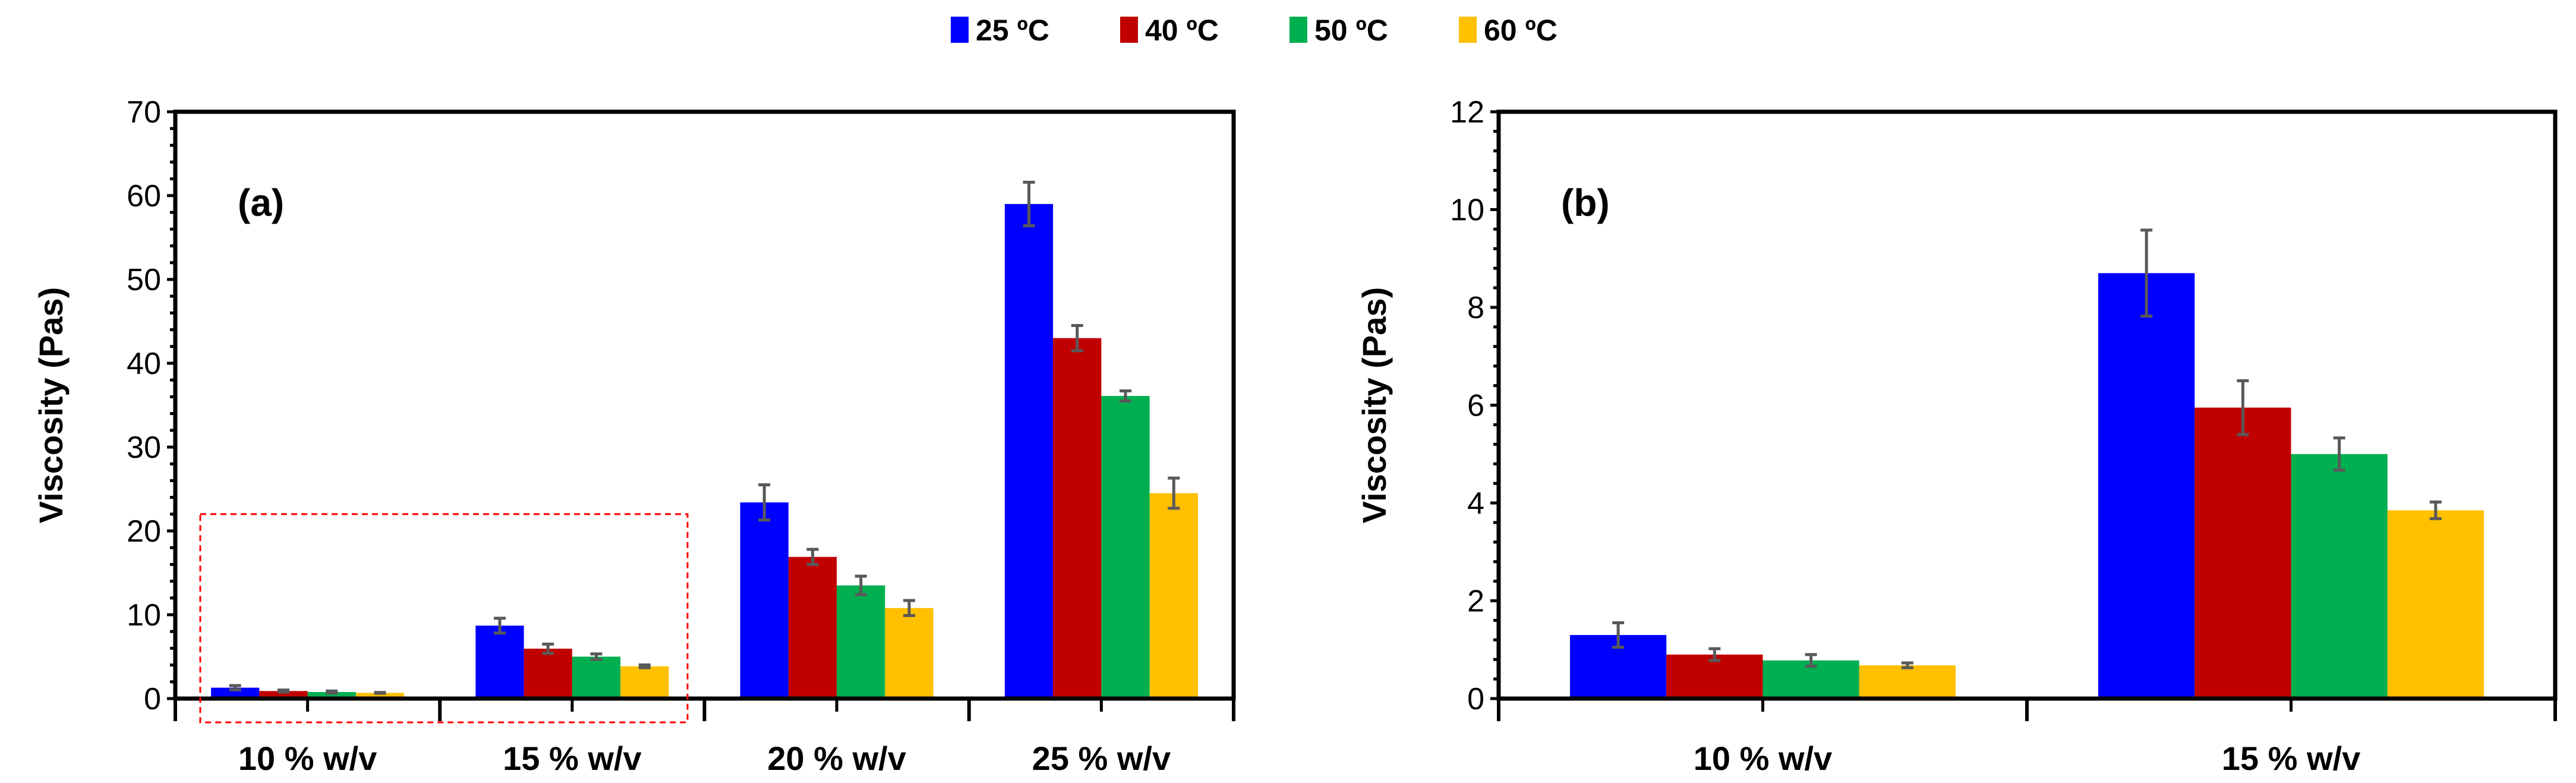 This screenshot has height=783, width=2576. What do you see at coordinates (1182, 30) in the screenshot?
I see `legend-label: 40 ºC` at bounding box center [1182, 30].